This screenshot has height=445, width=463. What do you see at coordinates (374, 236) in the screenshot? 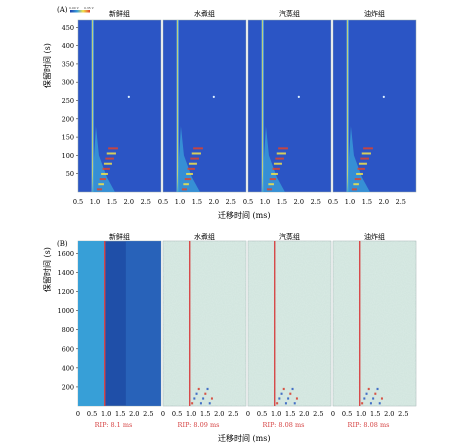
I see `panel-b-group-title: 油炸组` at bounding box center [374, 236].